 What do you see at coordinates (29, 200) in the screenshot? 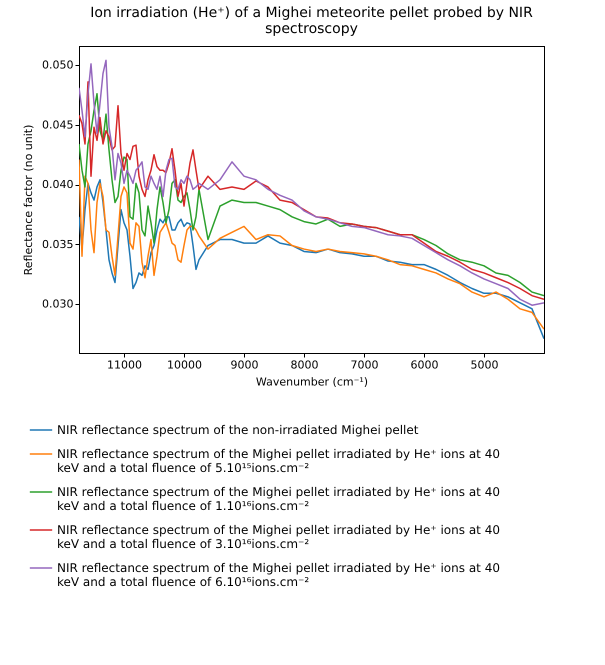
I see `y-axis-title: Reflectance factor (no unit)` at bounding box center [29, 200].